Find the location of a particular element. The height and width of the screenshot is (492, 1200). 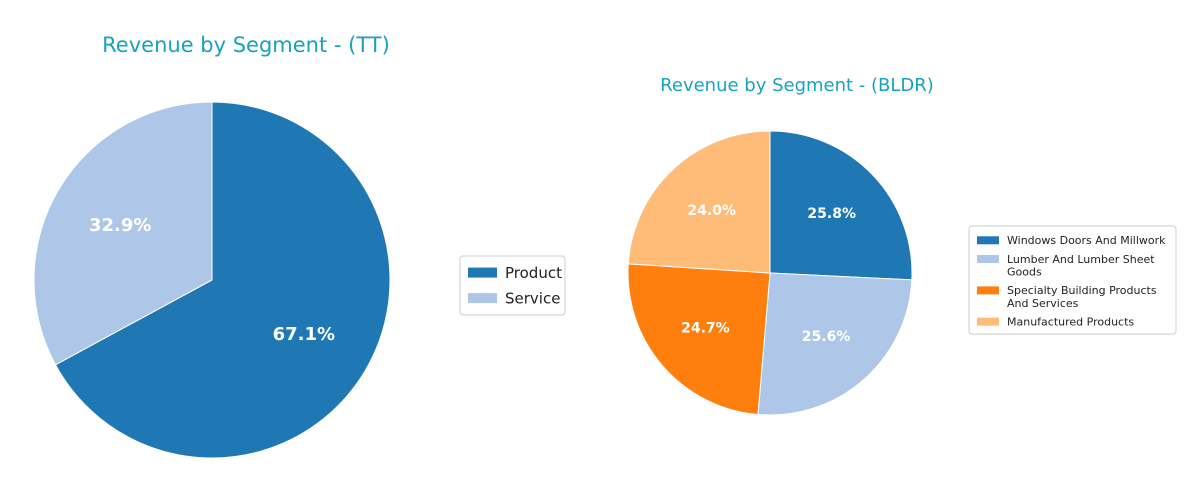

legend-label-product: Product is located at coordinates (533, 273).